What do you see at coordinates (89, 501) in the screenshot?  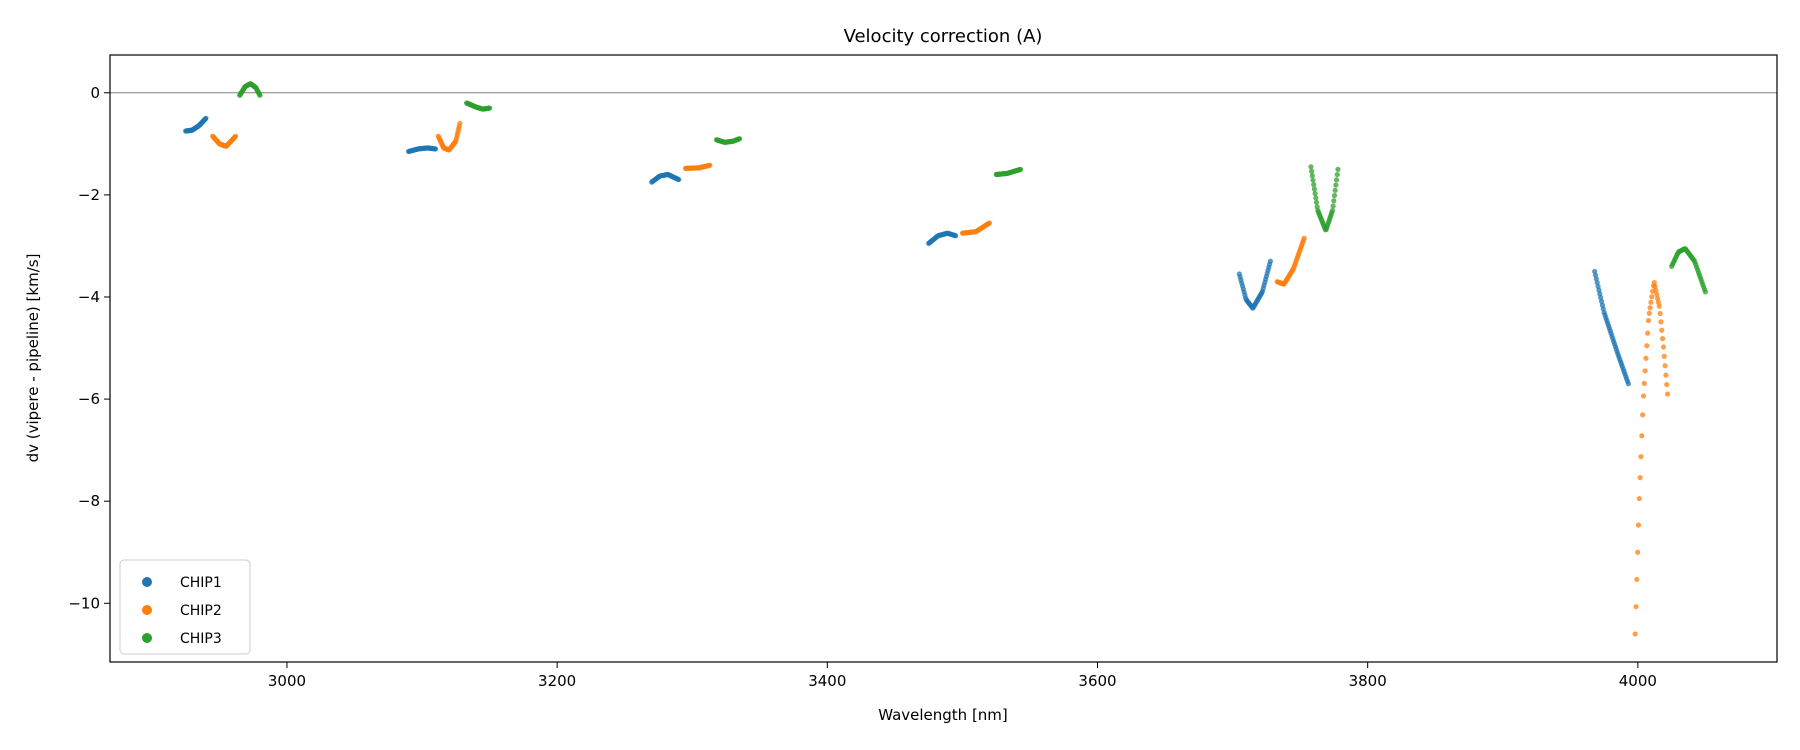 I see `y-tick-label: −8` at bounding box center [89, 501].